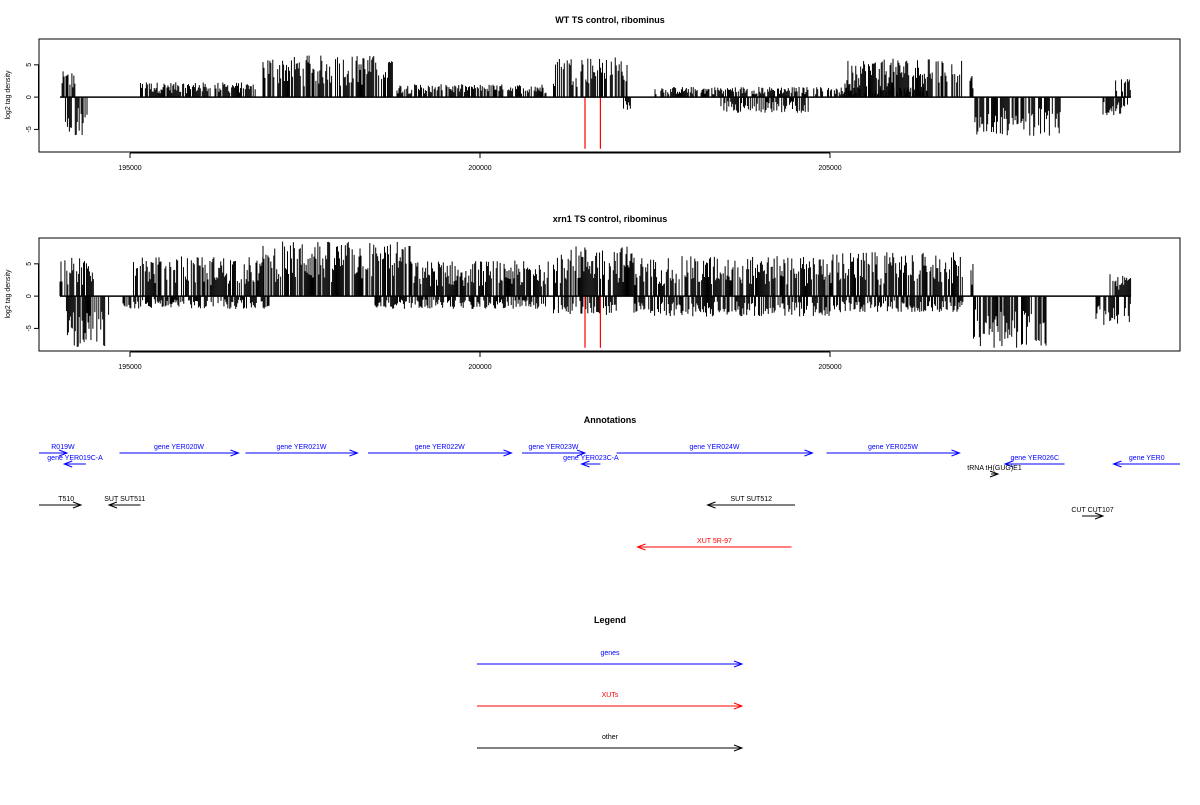 Image resolution: width=1200 pixels, height=805 pixels. Describe the element at coordinates (1147, 458) in the screenshot. I see `annotation-label: gene YER0` at that location.